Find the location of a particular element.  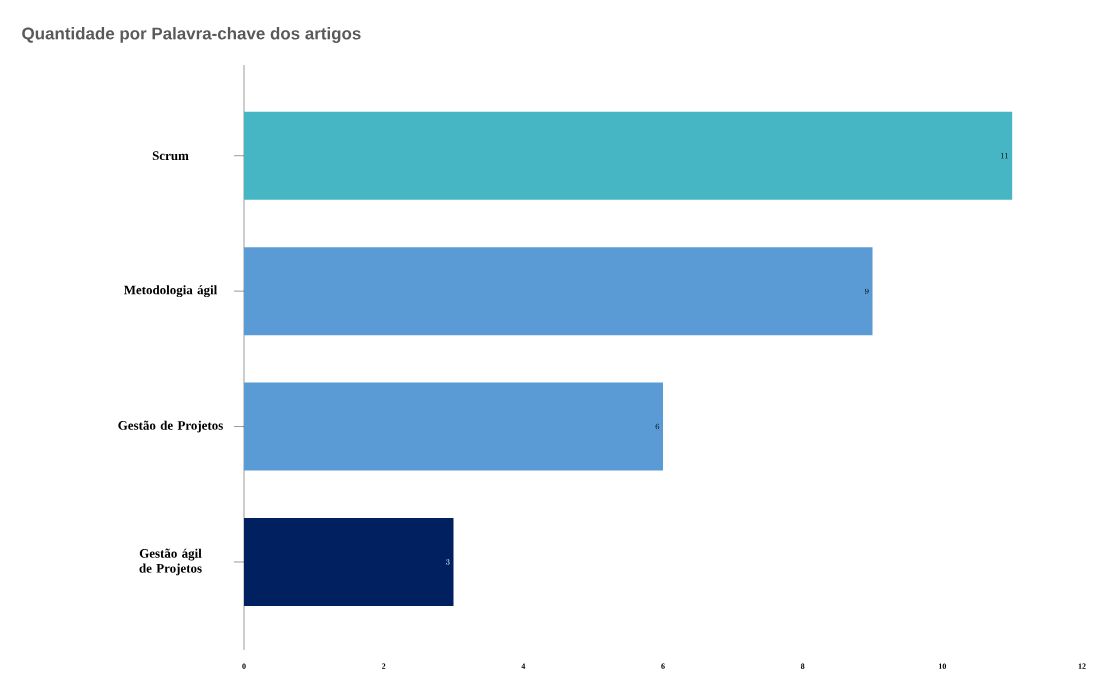

y-tick-label: Gestão de Projetos is located at coordinates (170, 426).